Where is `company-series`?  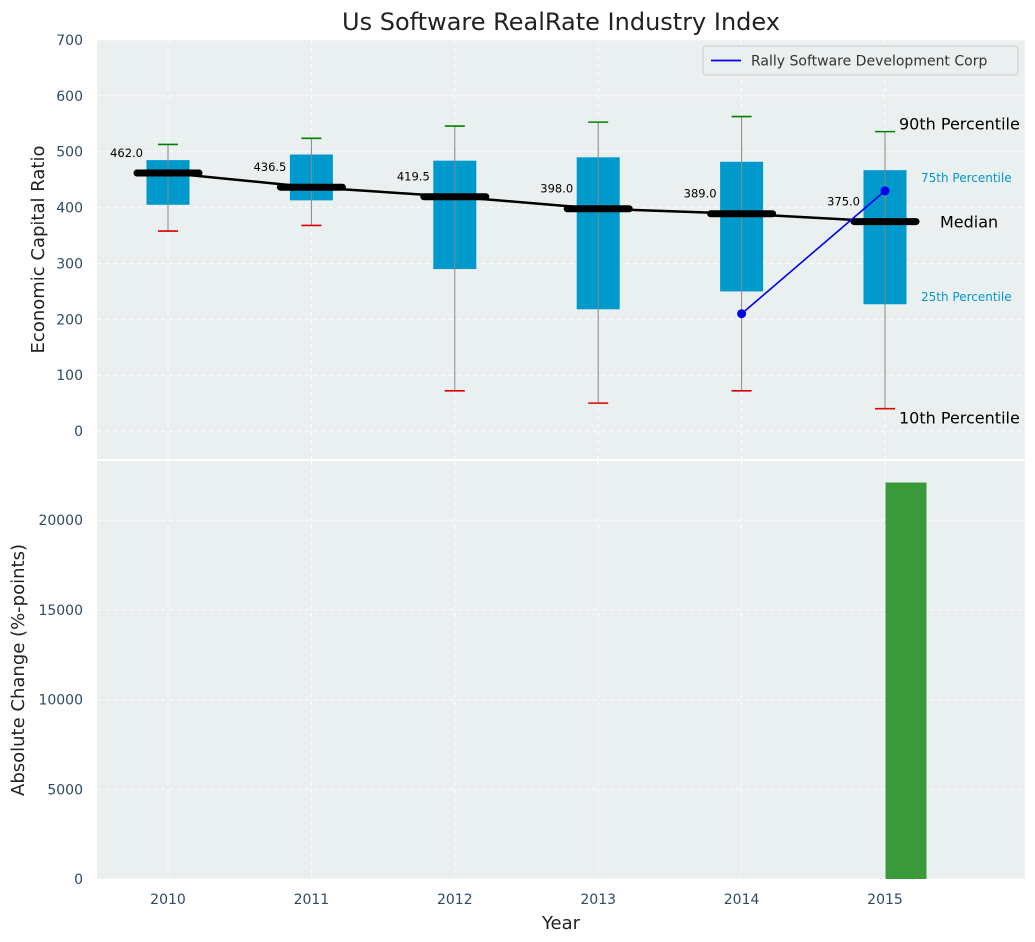
company-series is located at coordinates (813, 252).